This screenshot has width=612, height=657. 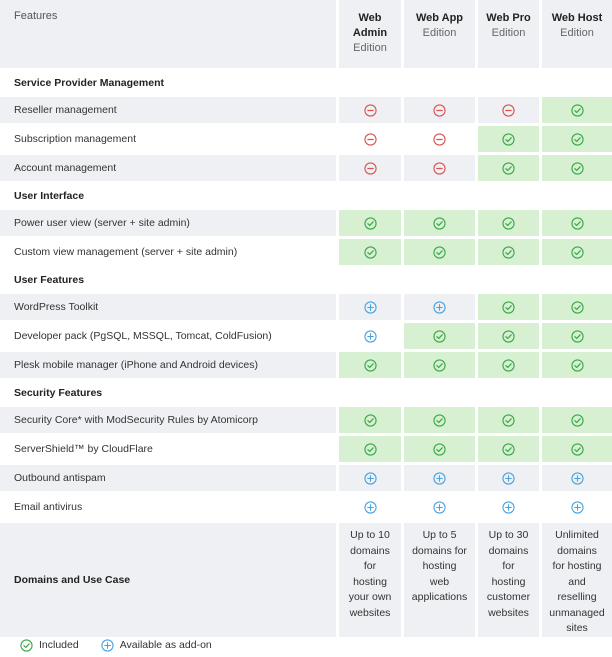 What do you see at coordinates (370, 597) in the screenshot?
I see `domains-text-line: your own` at bounding box center [370, 597].